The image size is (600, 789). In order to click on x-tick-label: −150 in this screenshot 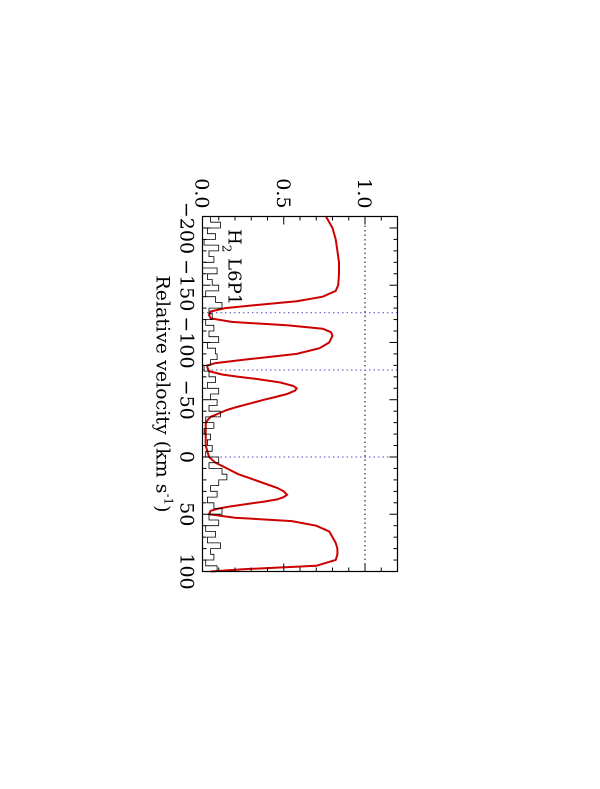, I will do `click(187, 285)`.